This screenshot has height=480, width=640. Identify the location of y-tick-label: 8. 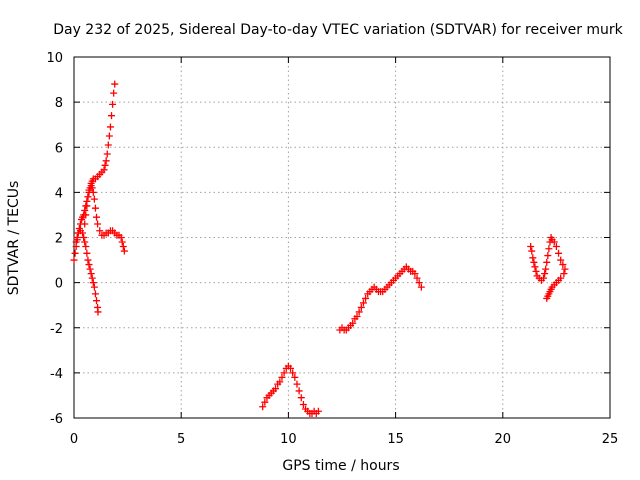
(59, 103).